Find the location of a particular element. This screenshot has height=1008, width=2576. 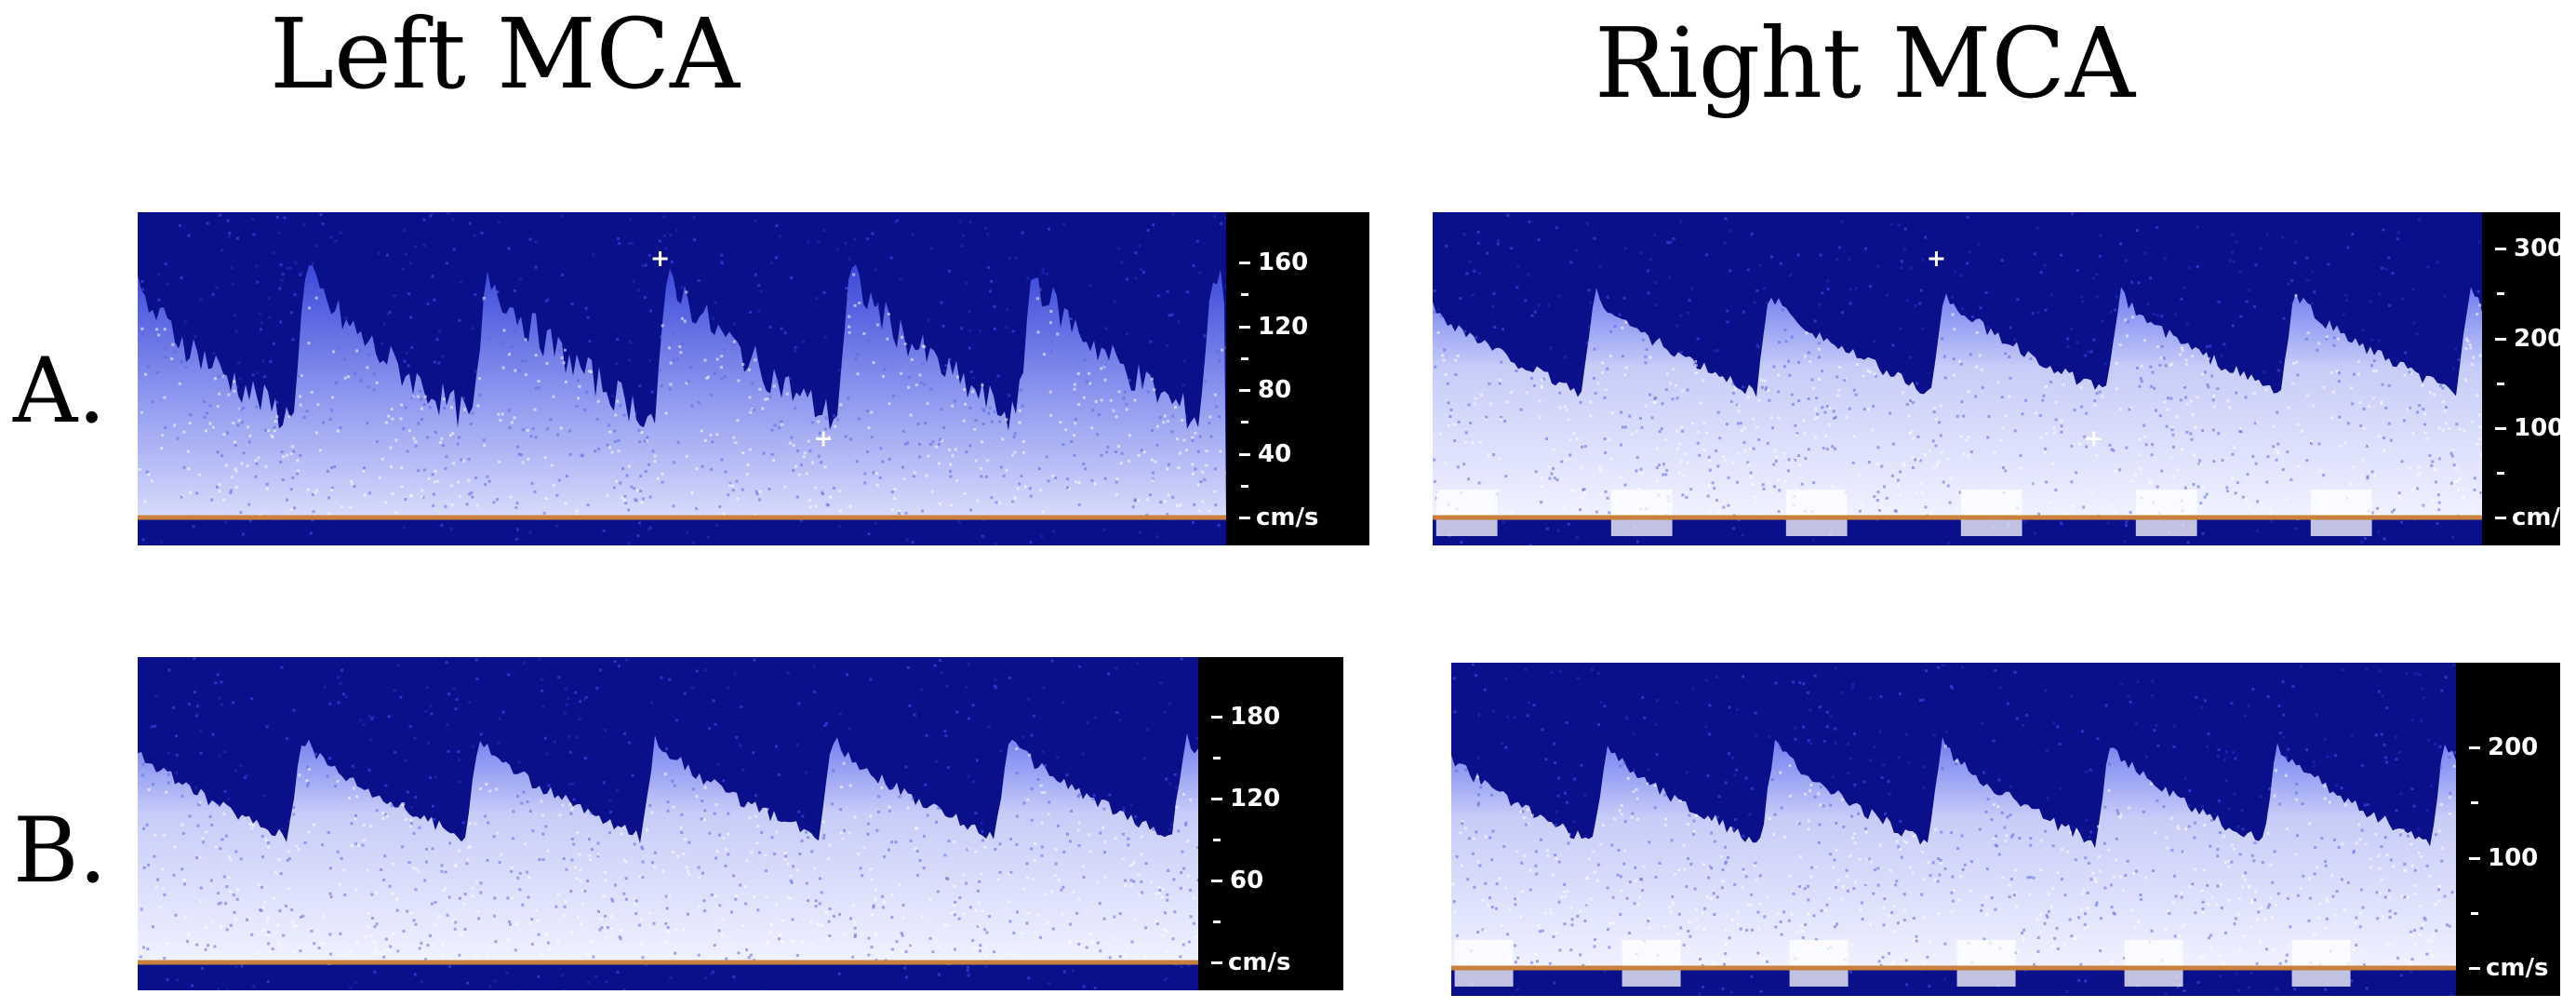

velocity-unit-label: cm/s is located at coordinates (2536, 517).